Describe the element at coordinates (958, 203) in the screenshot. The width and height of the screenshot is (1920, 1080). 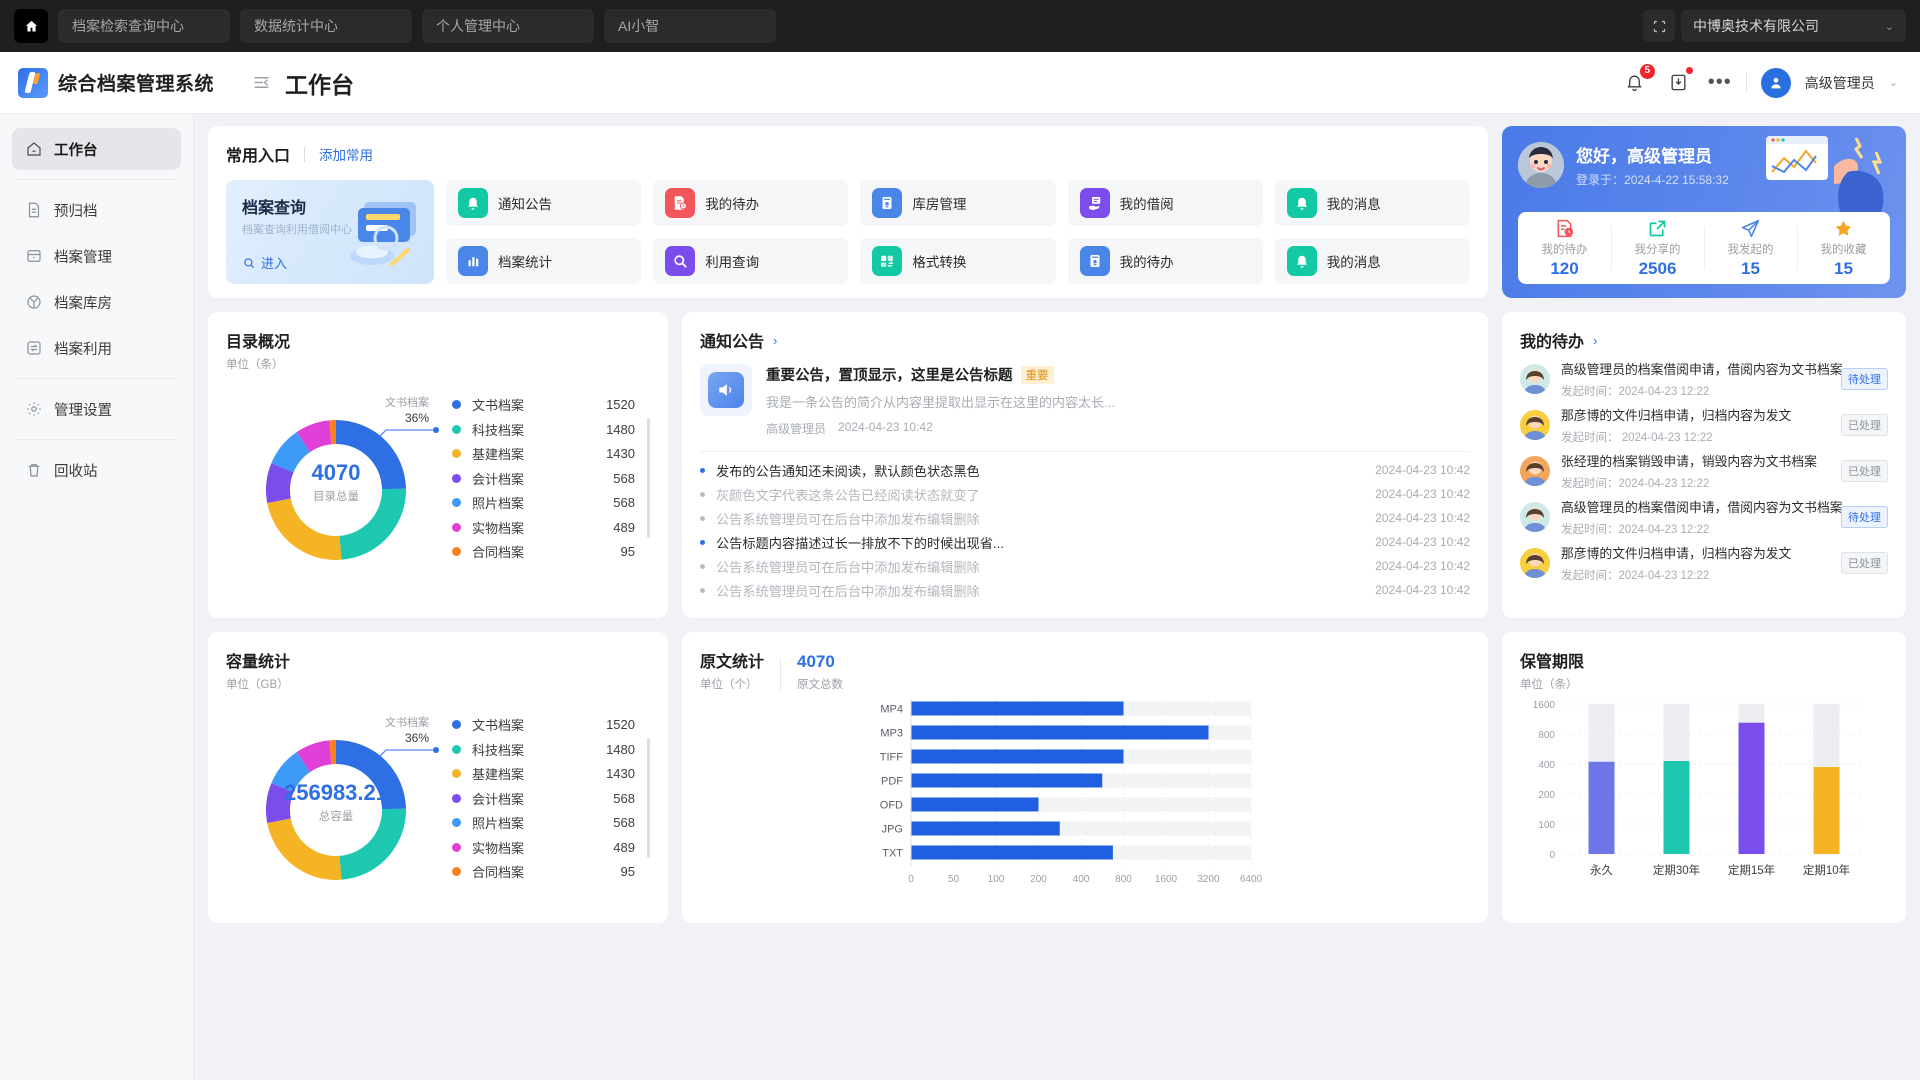
I see `tile-2: 库房管理` at that location.